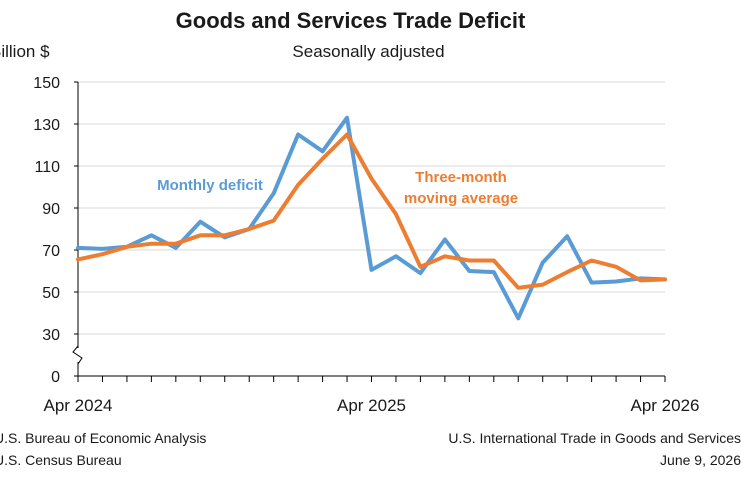  I want to click on y-axis-unit-label: Billion $, so click(25, 51).